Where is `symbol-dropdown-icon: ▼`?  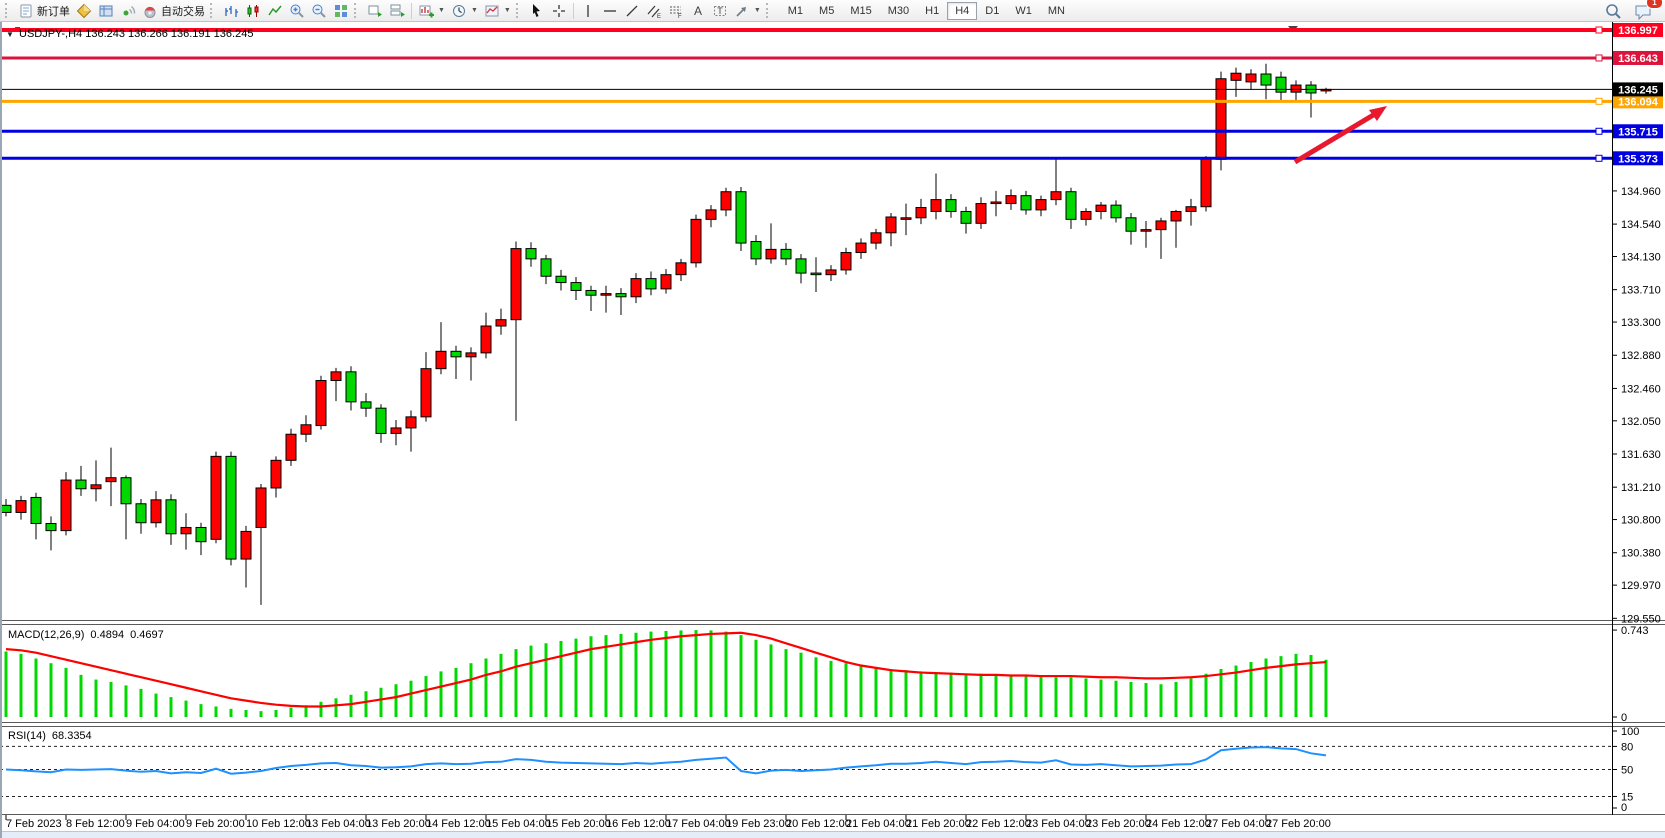
symbol-dropdown-icon: ▼ is located at coordinates (10, 34).